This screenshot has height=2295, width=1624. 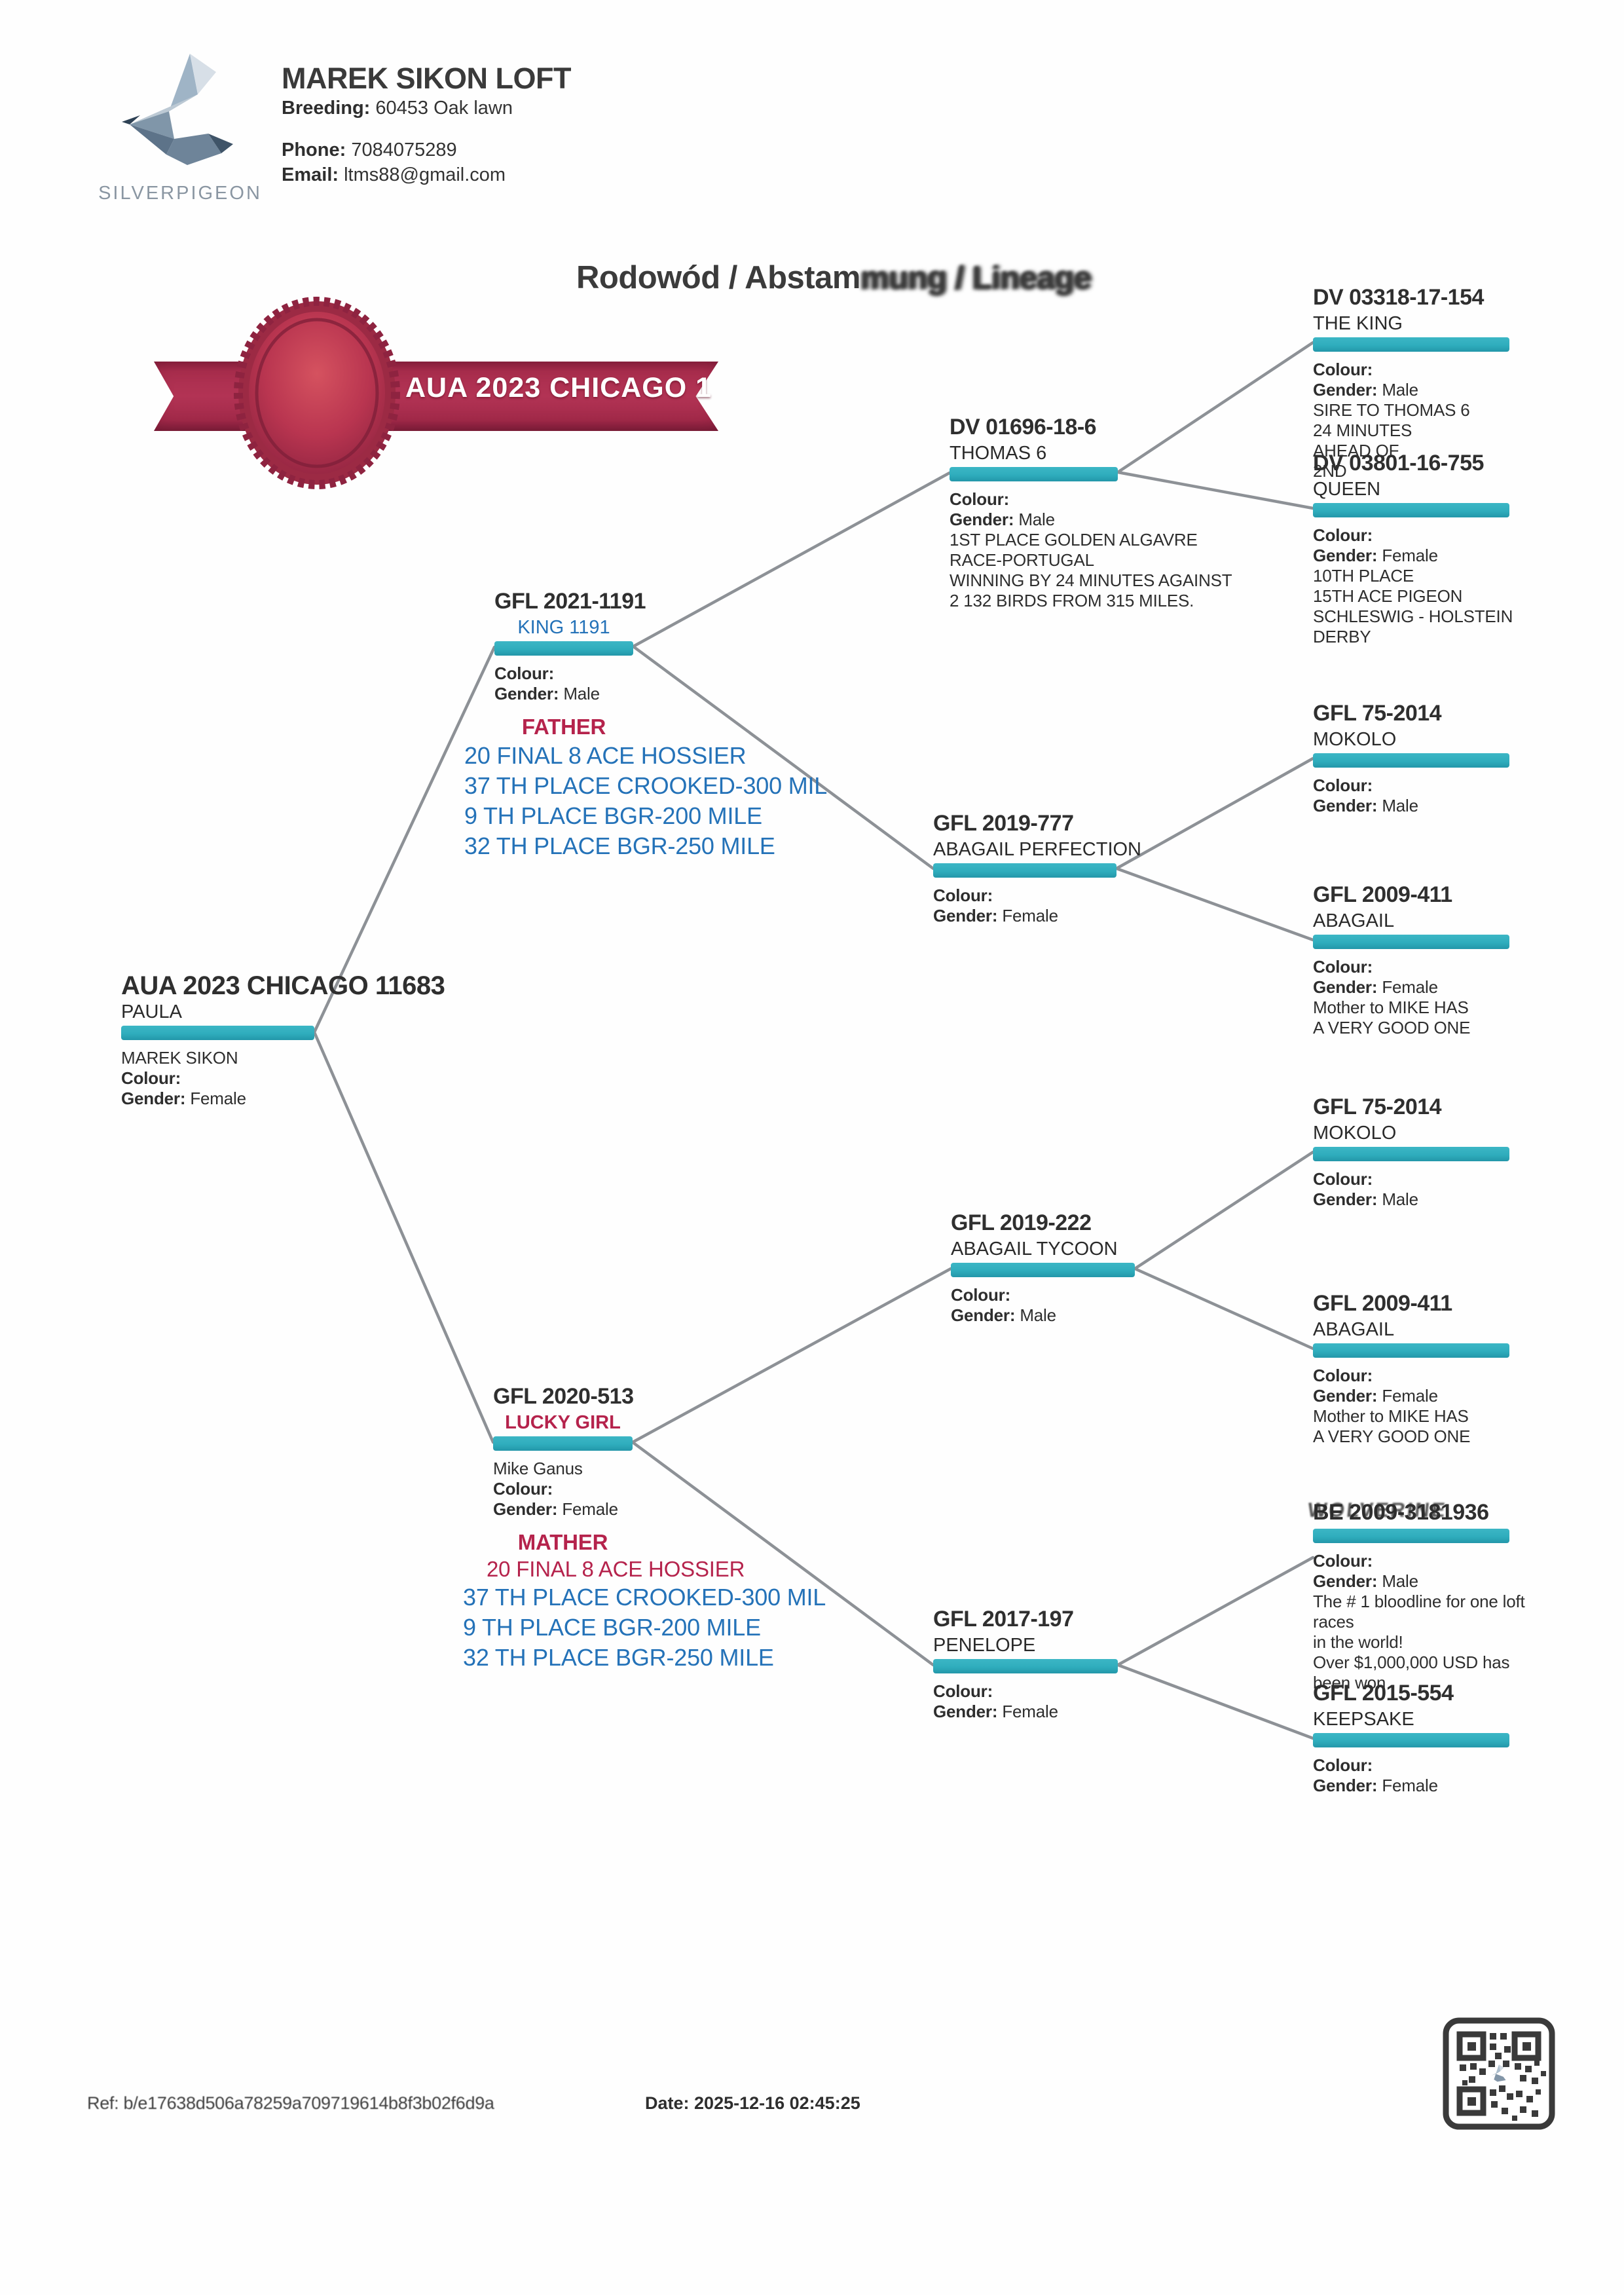 I want to click on detail-value: WINNING BY 24 MINUTES AGAINST, so click(x=1091, y=580).